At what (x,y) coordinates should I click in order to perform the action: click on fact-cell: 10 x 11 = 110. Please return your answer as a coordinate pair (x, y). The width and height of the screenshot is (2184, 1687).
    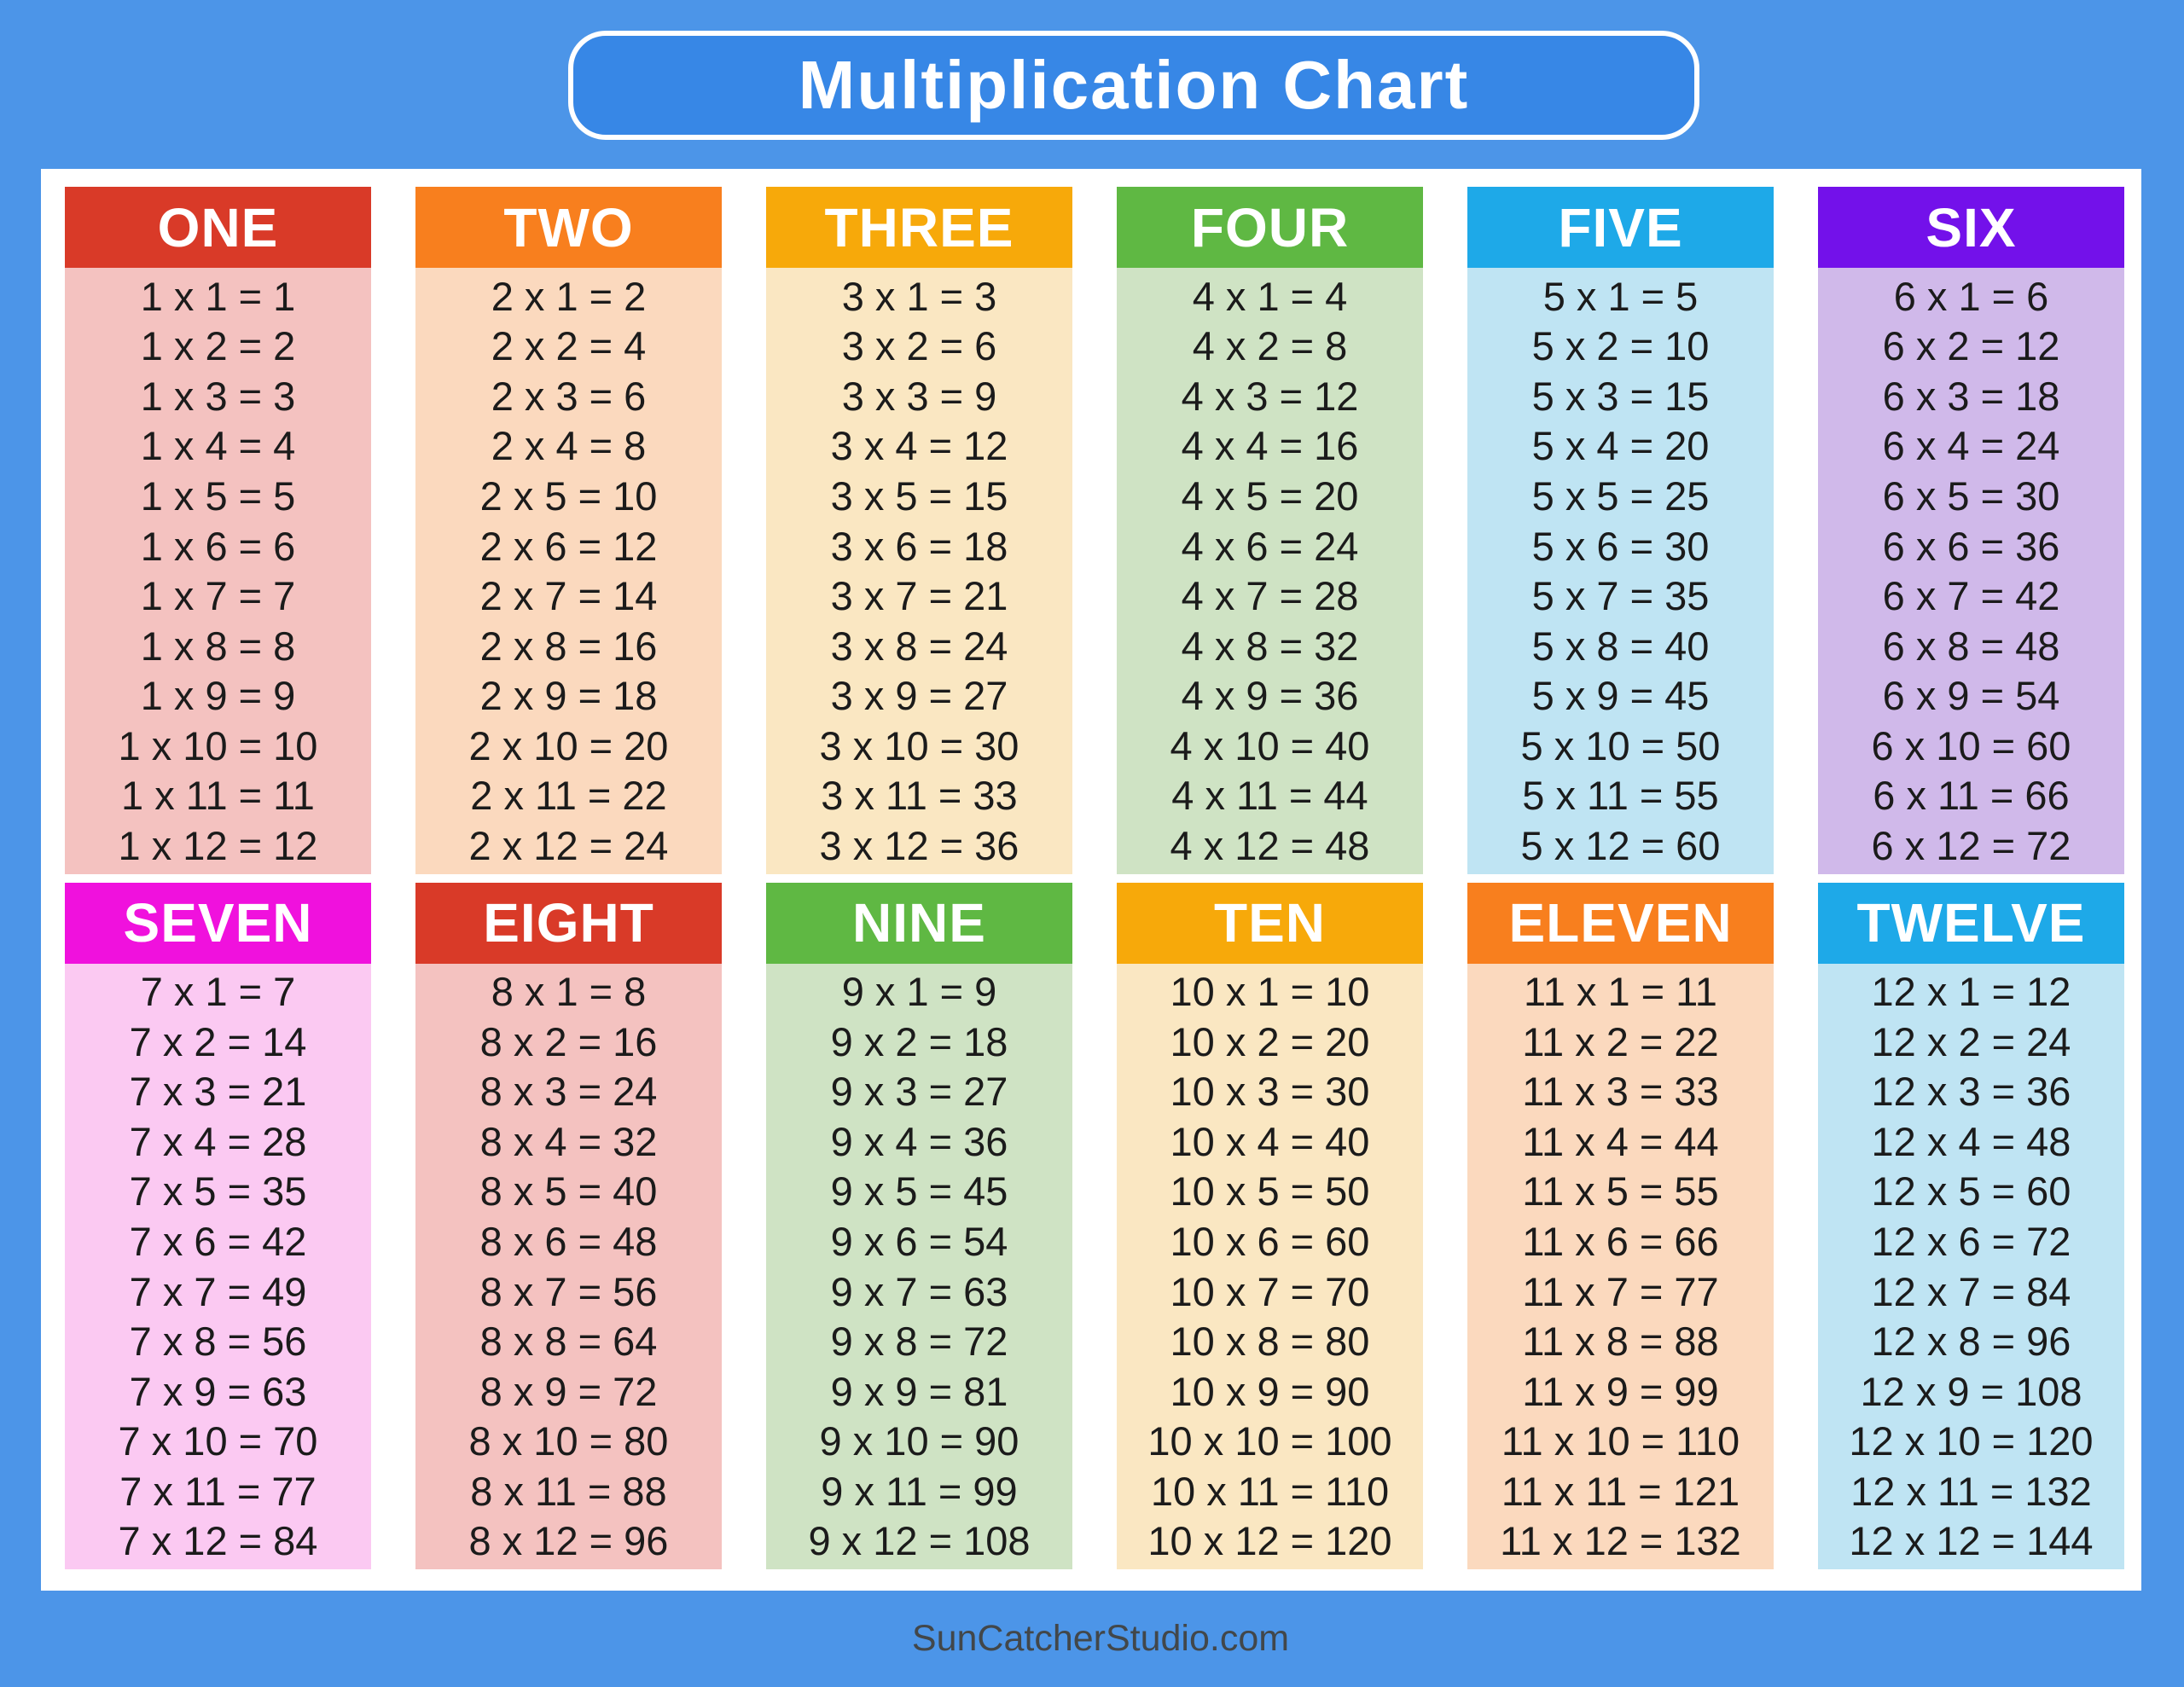
    Looking at the image, I should click on (1270, 1491).